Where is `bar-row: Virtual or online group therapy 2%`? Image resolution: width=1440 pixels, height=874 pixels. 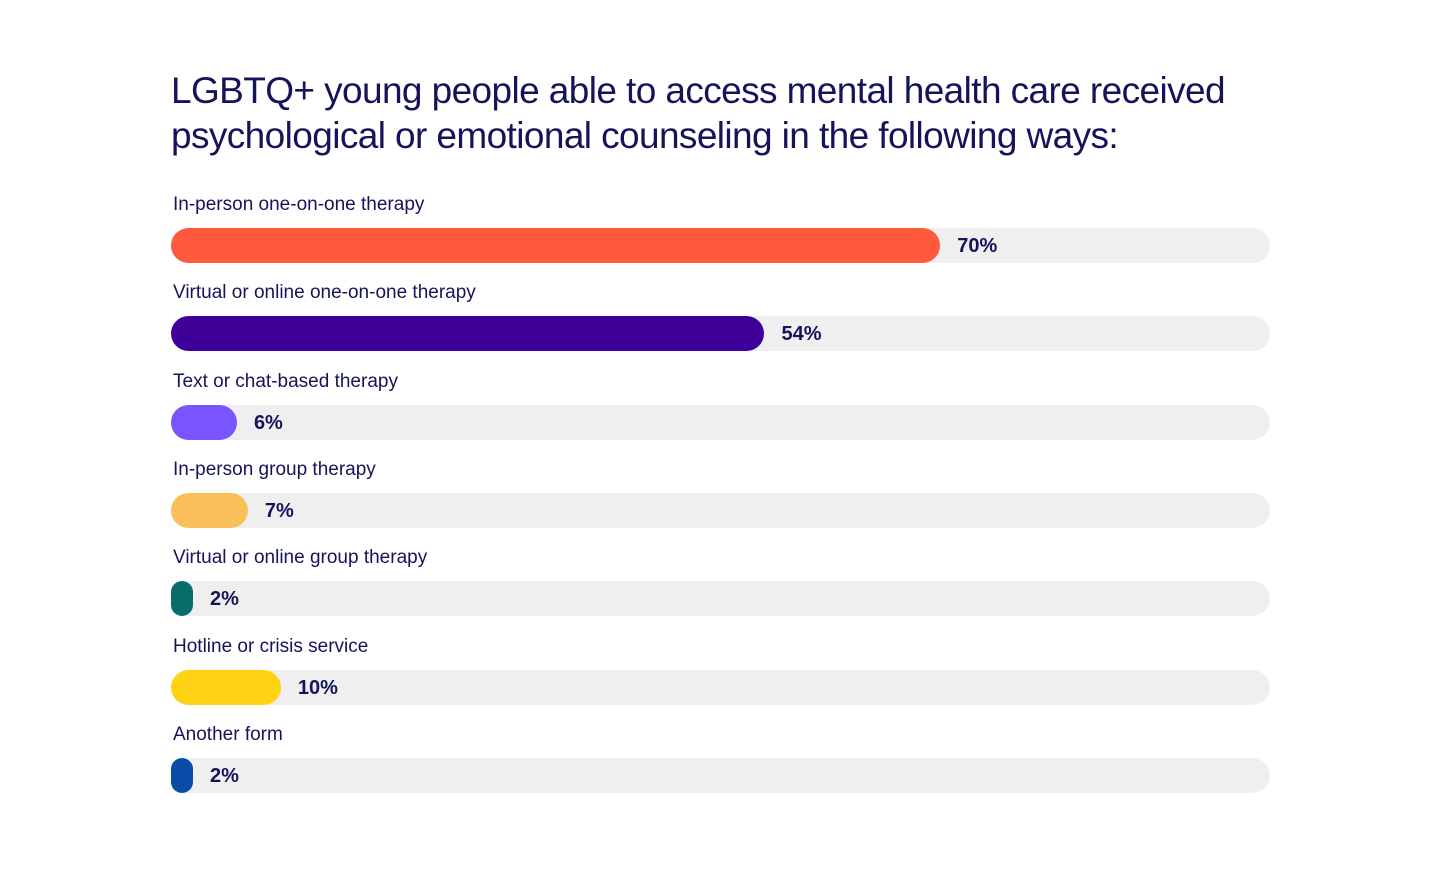
bar-row: Virtual or online group therapy 2% is located at coordinates (720, 581).